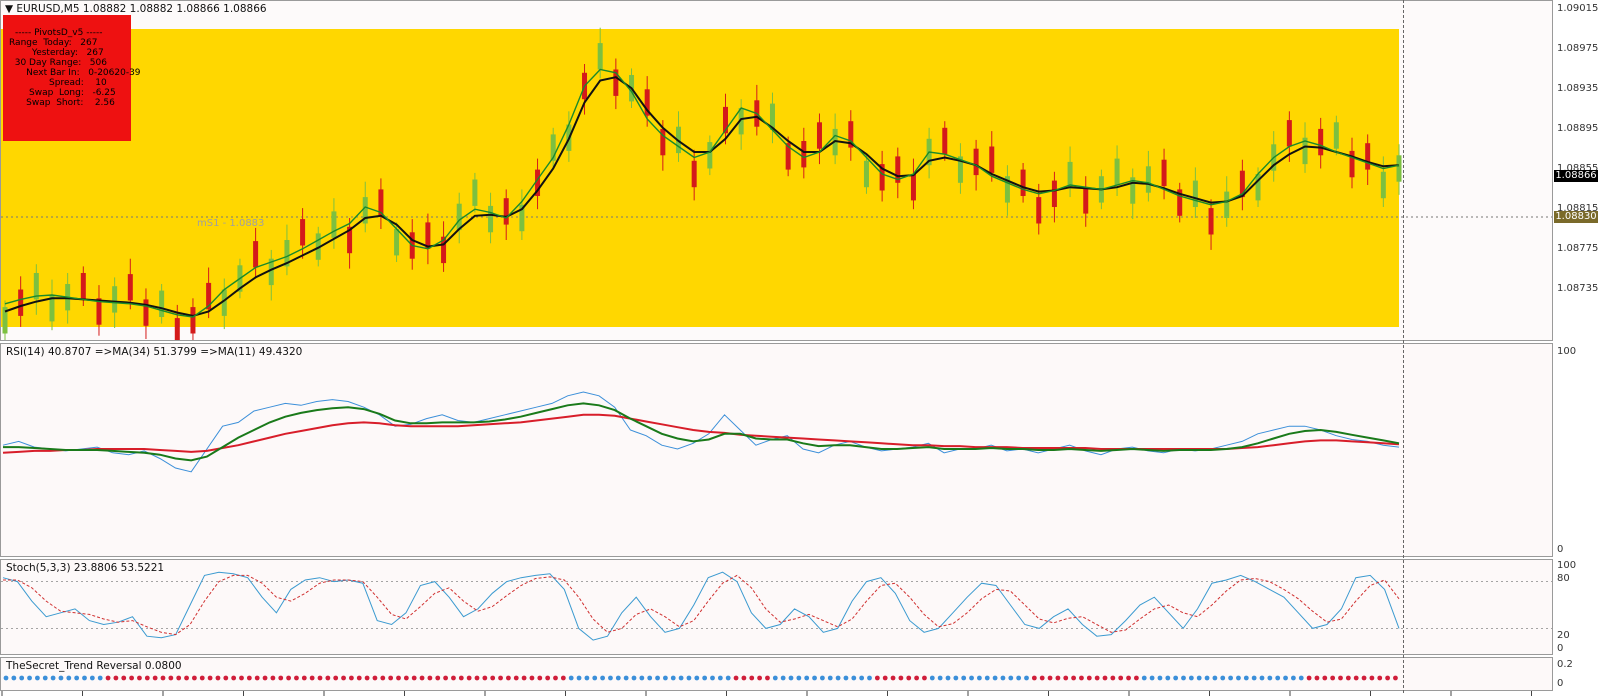  Describe the element at coordinates (75, 73) in the screenshot. I see `pivot-row: Next Bar In: 0-20620-39` at that location.